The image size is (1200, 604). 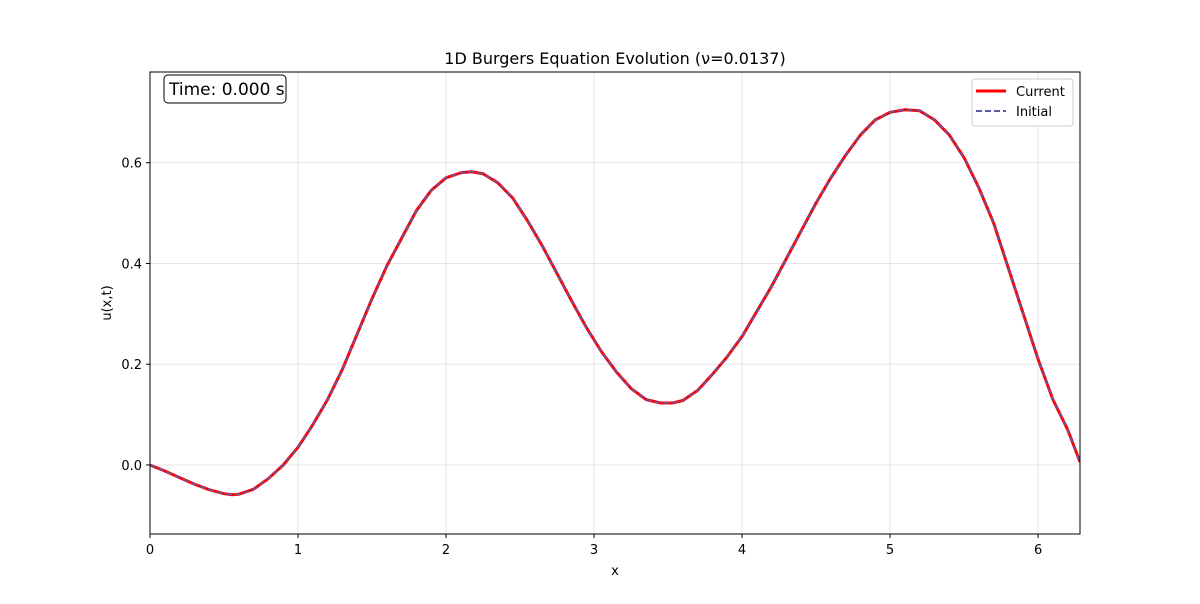 I want to click on y-tick-label: 0.0, so click(x=131, y=466).